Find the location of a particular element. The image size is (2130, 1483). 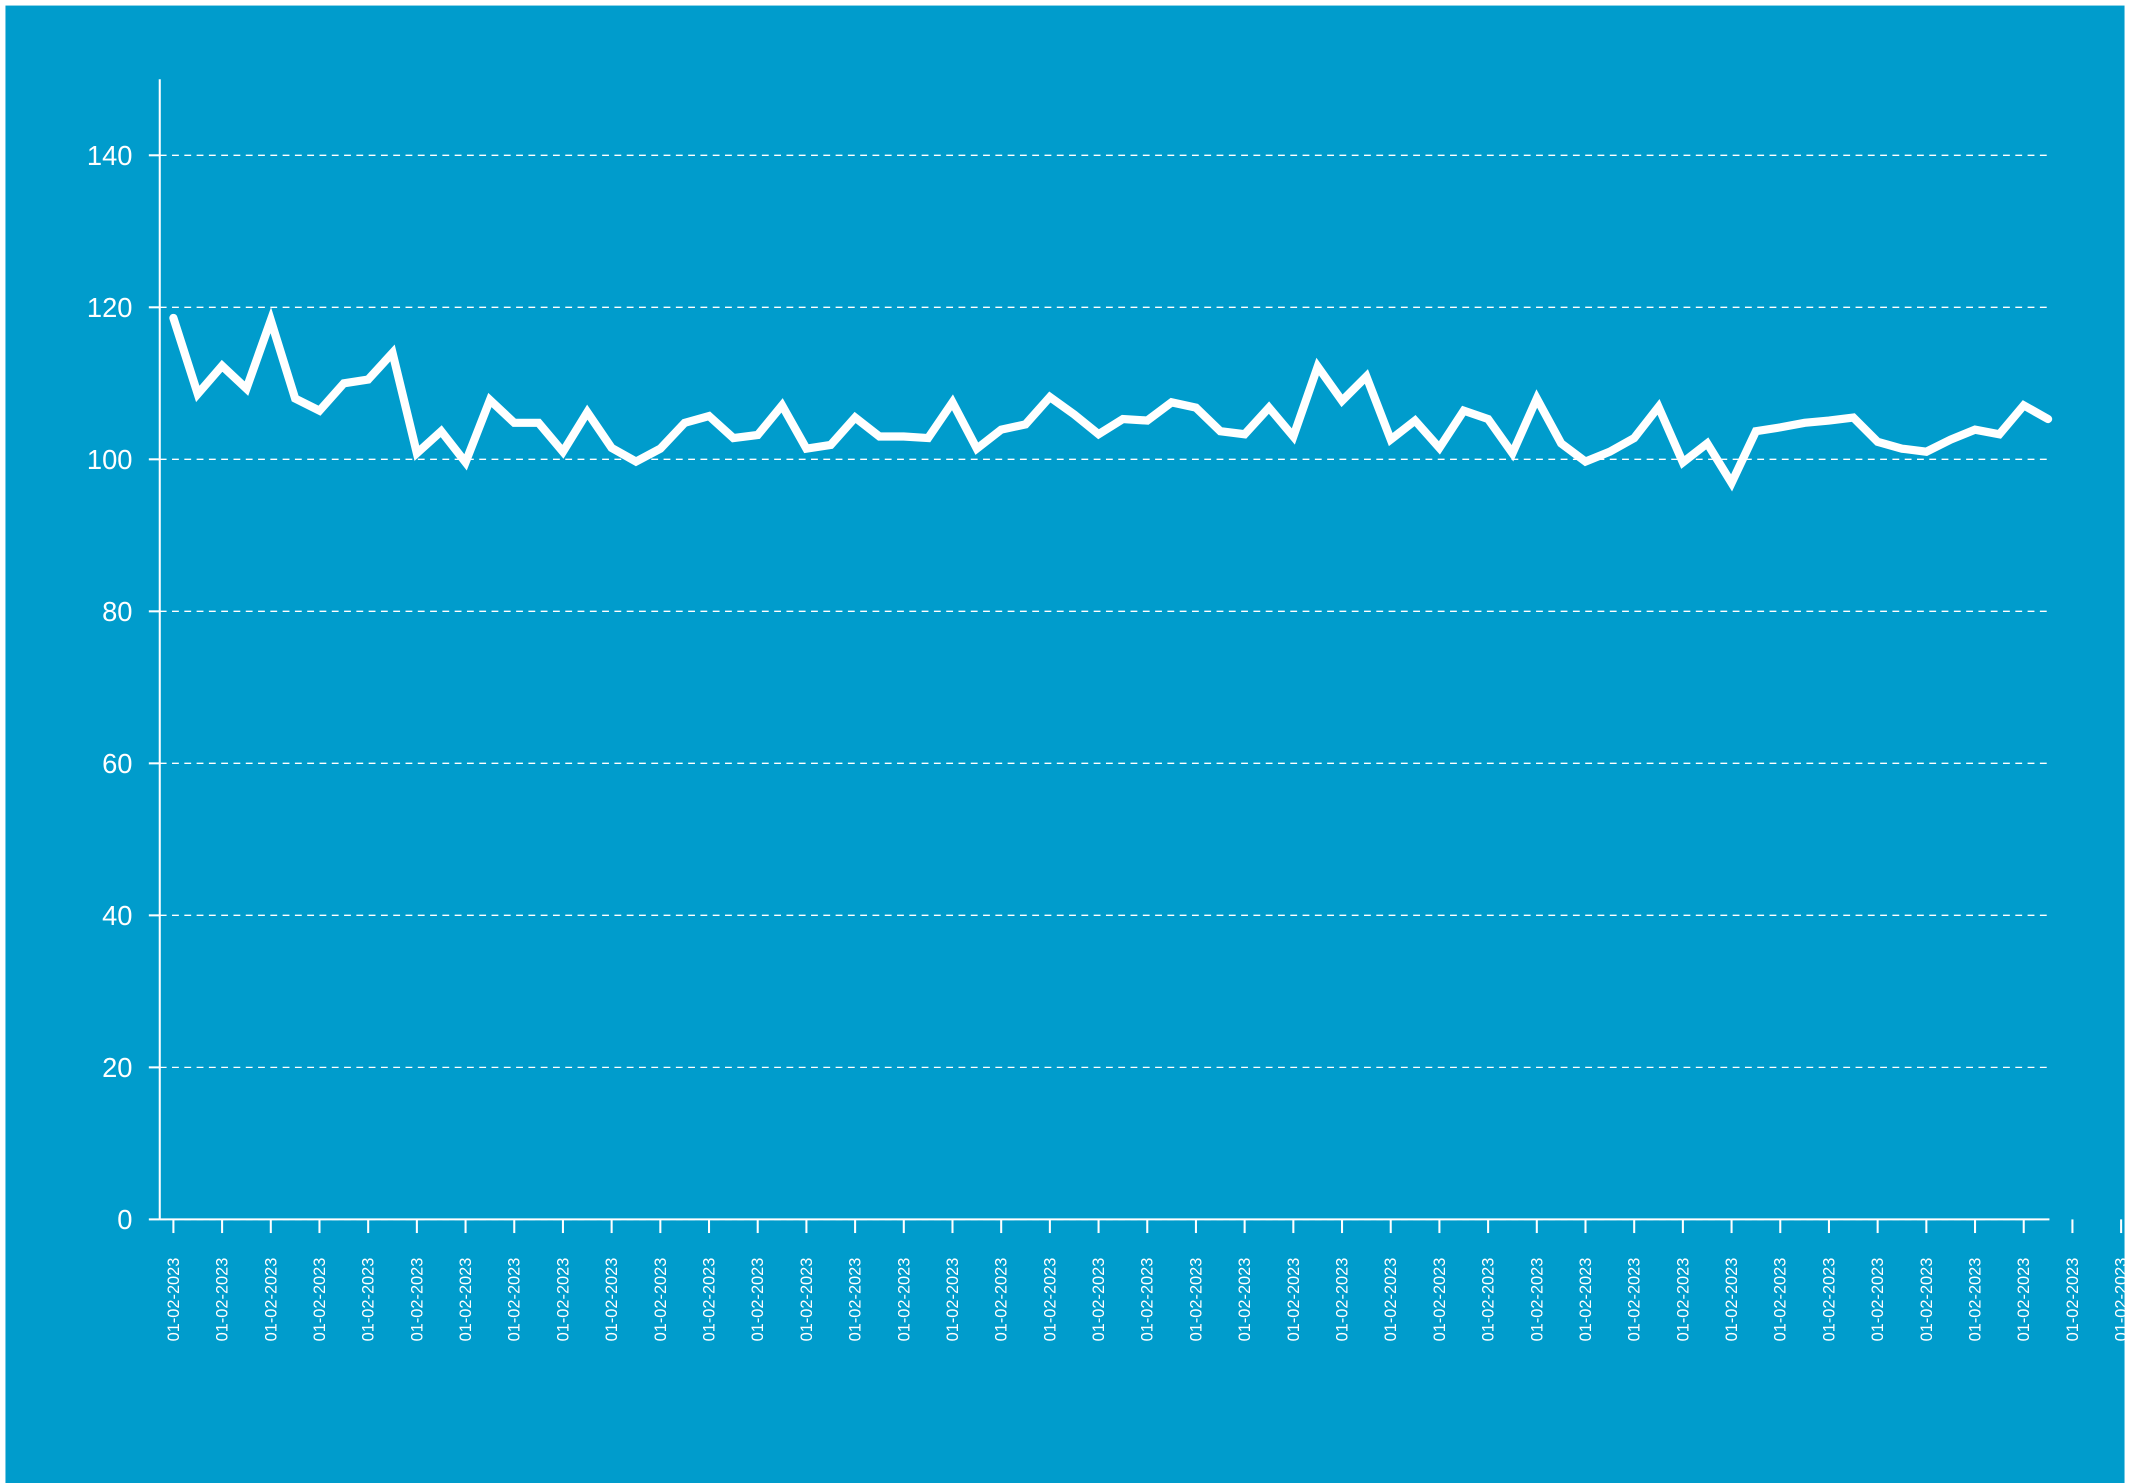

y-tick-label: 20 is located at coordinates (117, 1067).